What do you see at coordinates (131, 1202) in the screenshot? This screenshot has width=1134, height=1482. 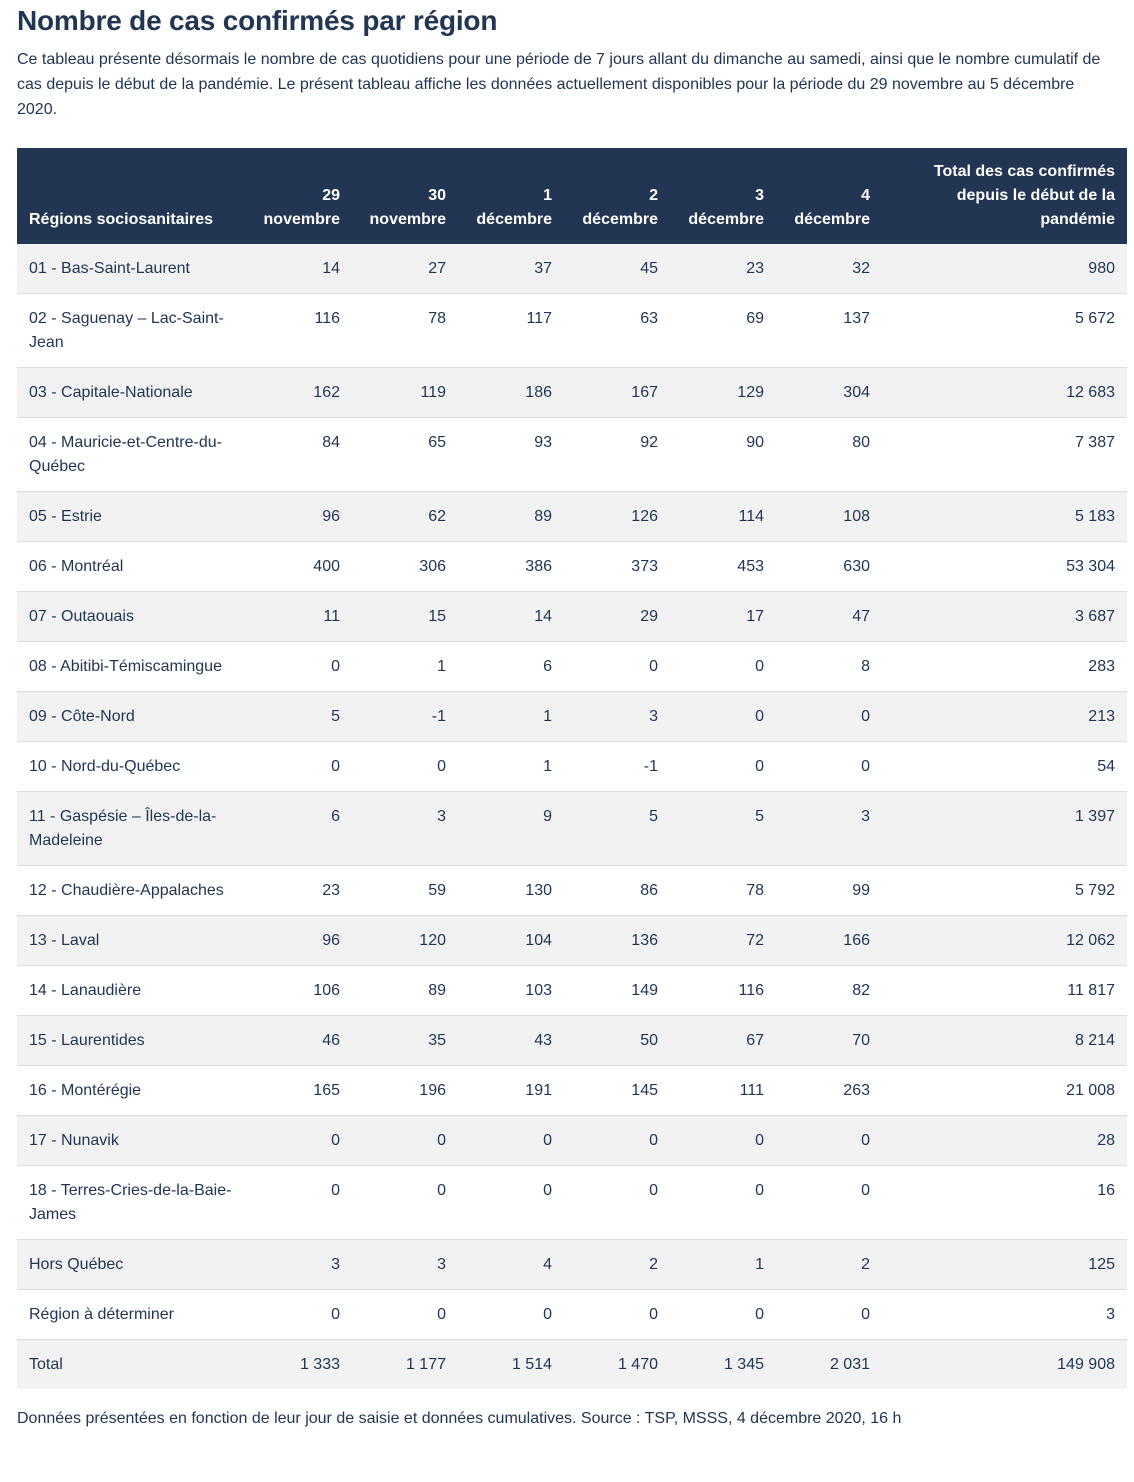 I see `cell-region: 18 - Terres-Cries-de-la-Baie-James` at bounding box center [131, 1202].